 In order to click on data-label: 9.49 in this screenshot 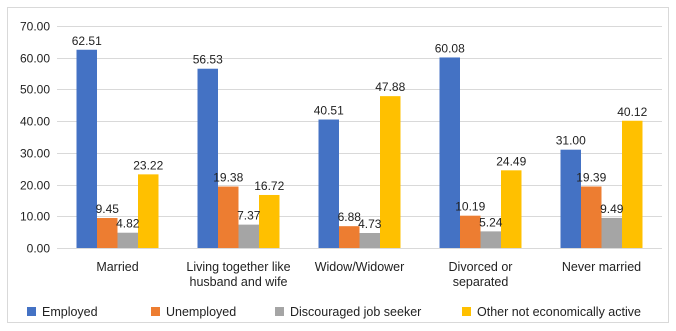, I will do `click(612, 209)`.